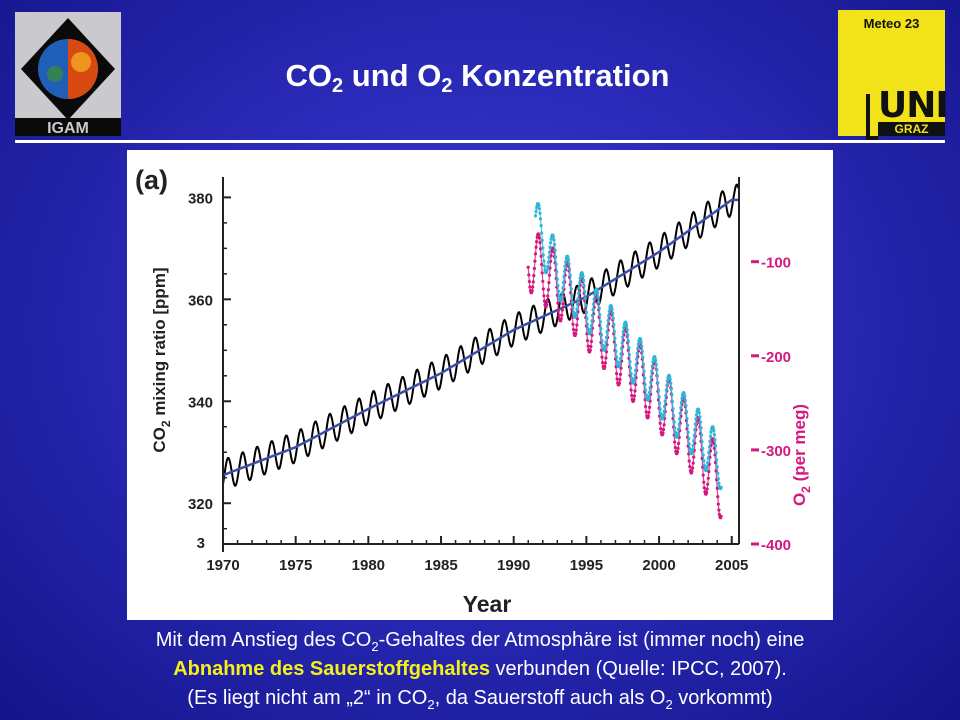 The width and height of the screenshot is (960, 720). I want to click on graz-logo-text: GRAZ, so click(911, 129).